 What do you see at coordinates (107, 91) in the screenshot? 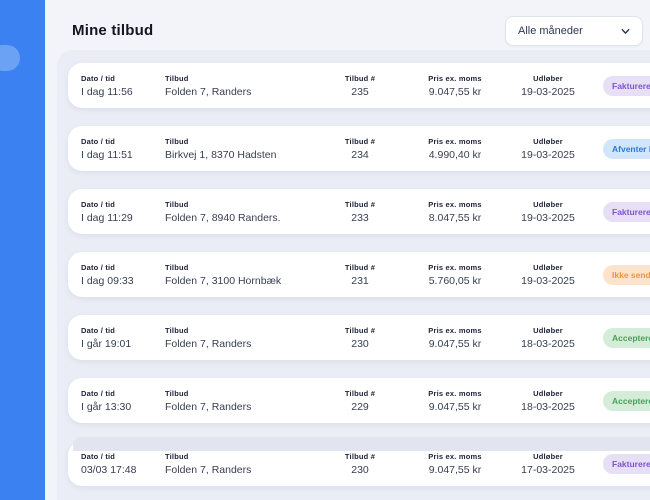
I see `offer-date-value: I dag 11:56` at bounding box center [107, 91].